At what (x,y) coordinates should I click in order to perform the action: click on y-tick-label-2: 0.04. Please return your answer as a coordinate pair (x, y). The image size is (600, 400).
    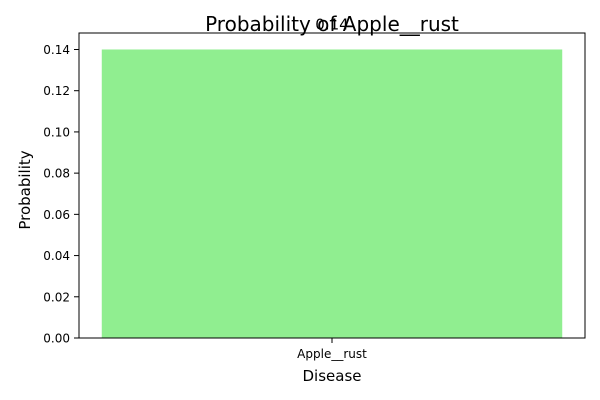
    Looking at the image, I should click on (56, 256).